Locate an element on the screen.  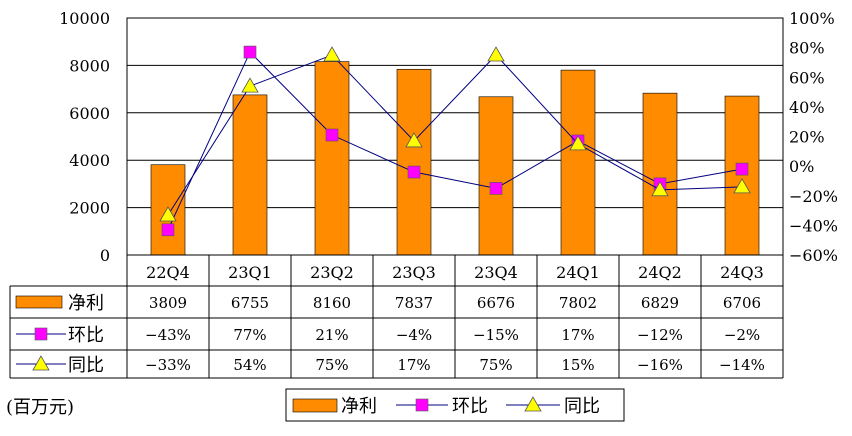
category-label: 23Q4 is located at coordinates (496, 272).